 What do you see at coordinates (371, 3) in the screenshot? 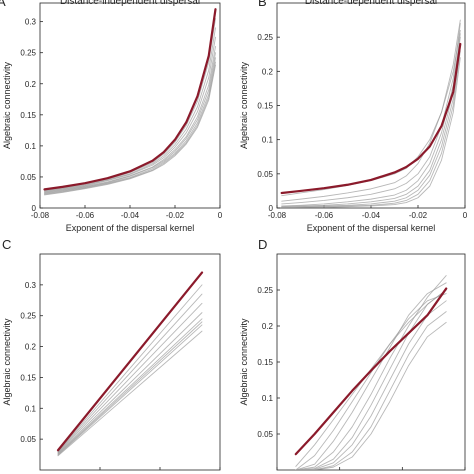
I see `panel-title: Distance-dependent dispersal` at bounding box center [371, 3].